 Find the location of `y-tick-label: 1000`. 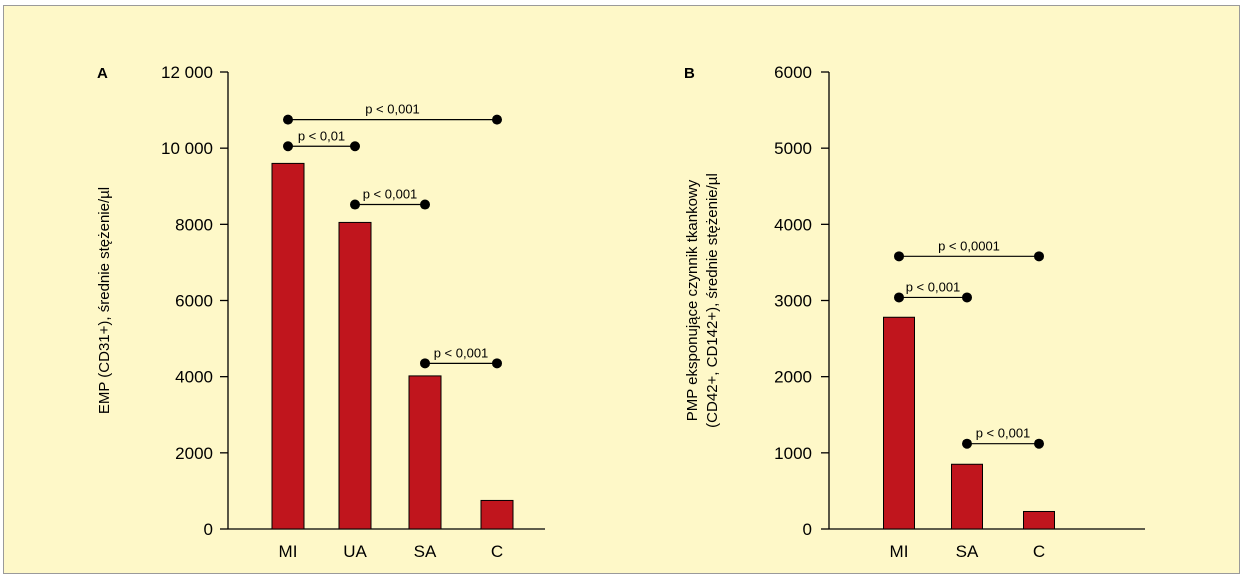

y-tick-label: 1000 is located at coordinates (793, 453).